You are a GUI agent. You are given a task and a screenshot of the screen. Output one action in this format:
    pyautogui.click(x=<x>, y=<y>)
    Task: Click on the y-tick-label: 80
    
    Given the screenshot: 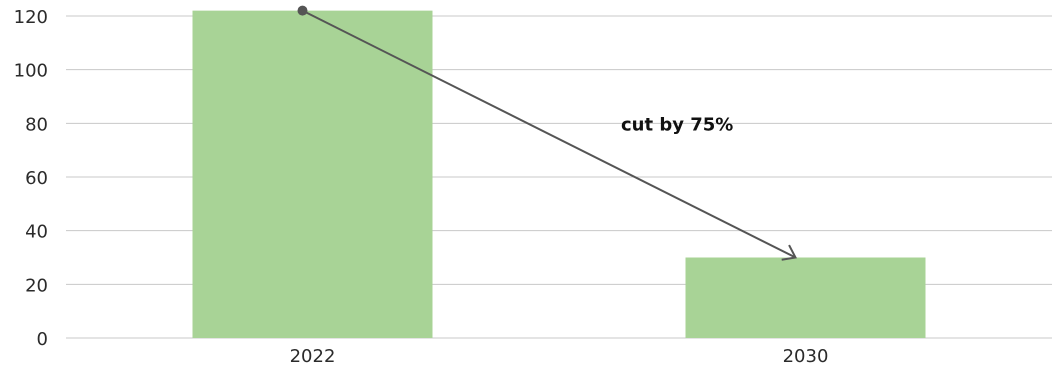 What is the action you would take?
    pyautogui.click(x=36, y=124)
    